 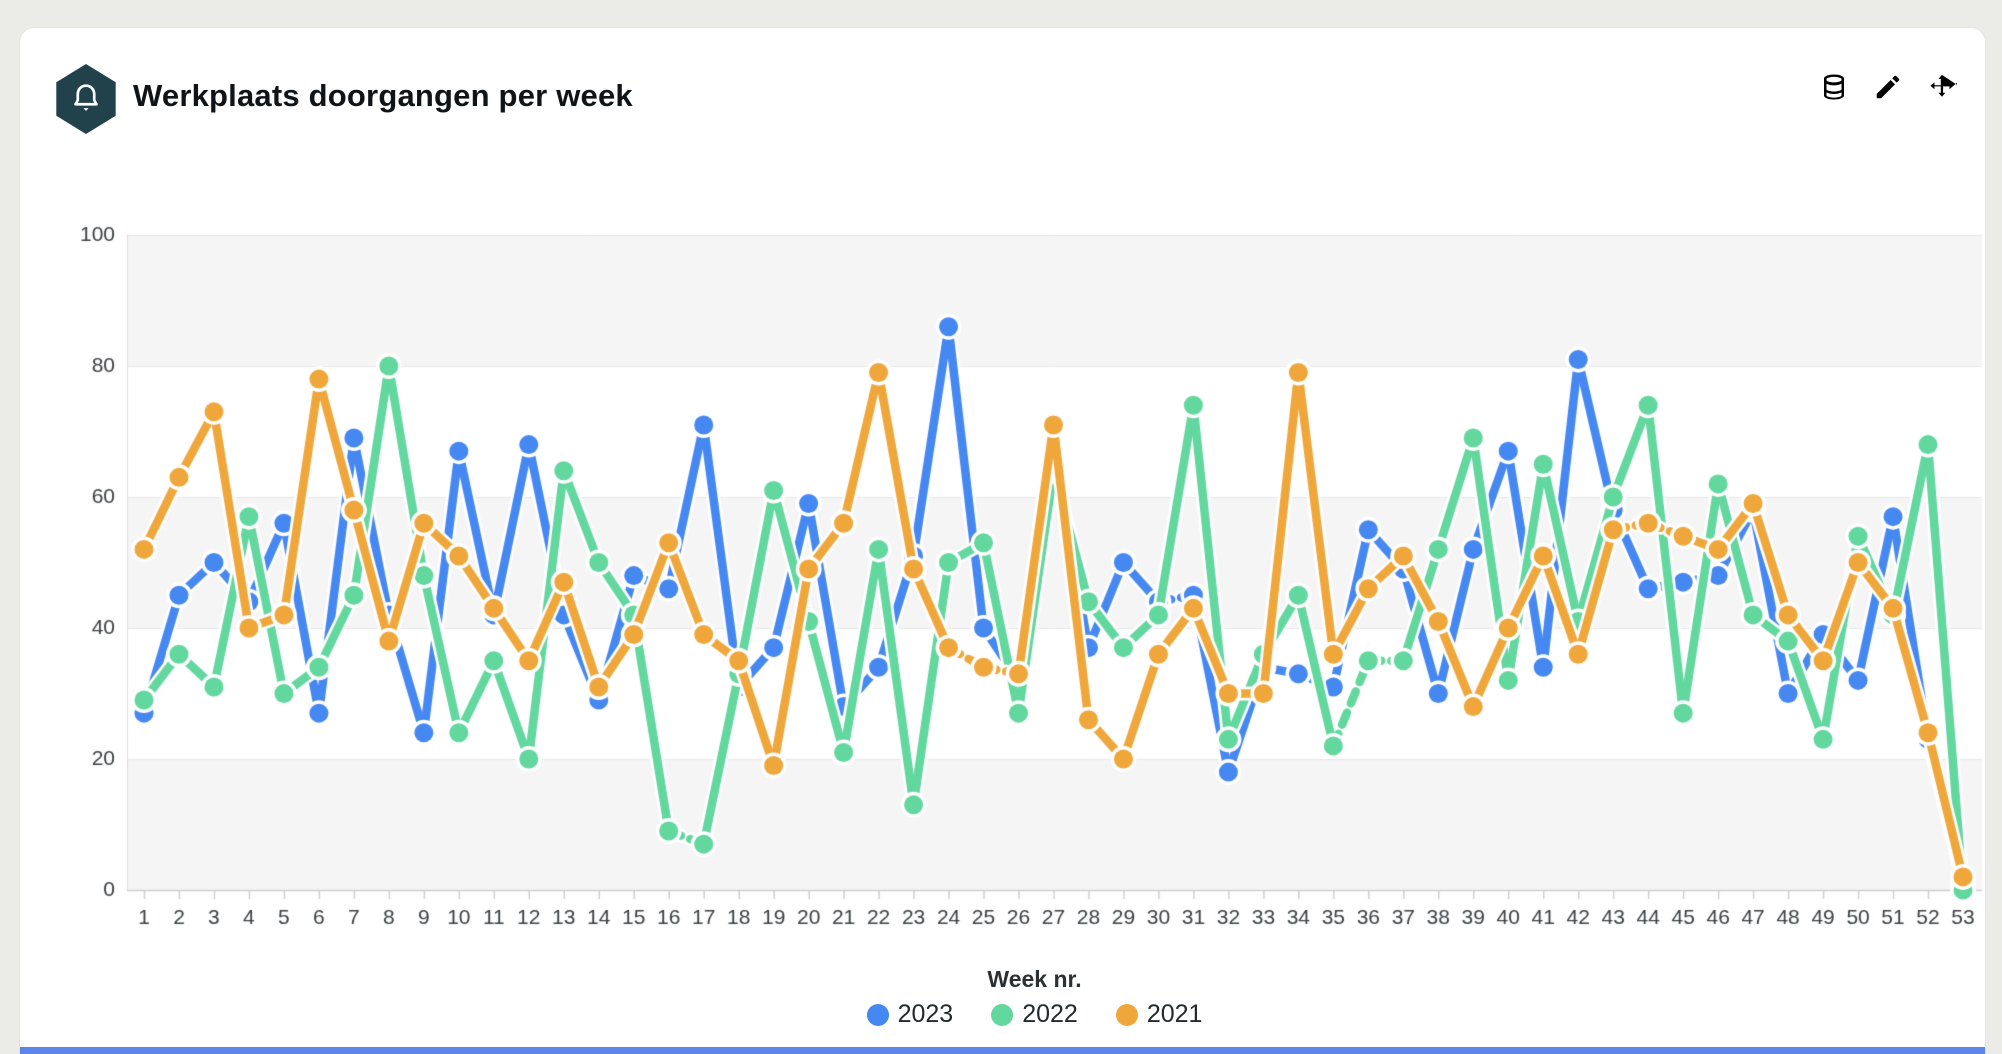 I want to click on card-header: Werkplaats doorgangen per week, so click(x=1002, y=81).